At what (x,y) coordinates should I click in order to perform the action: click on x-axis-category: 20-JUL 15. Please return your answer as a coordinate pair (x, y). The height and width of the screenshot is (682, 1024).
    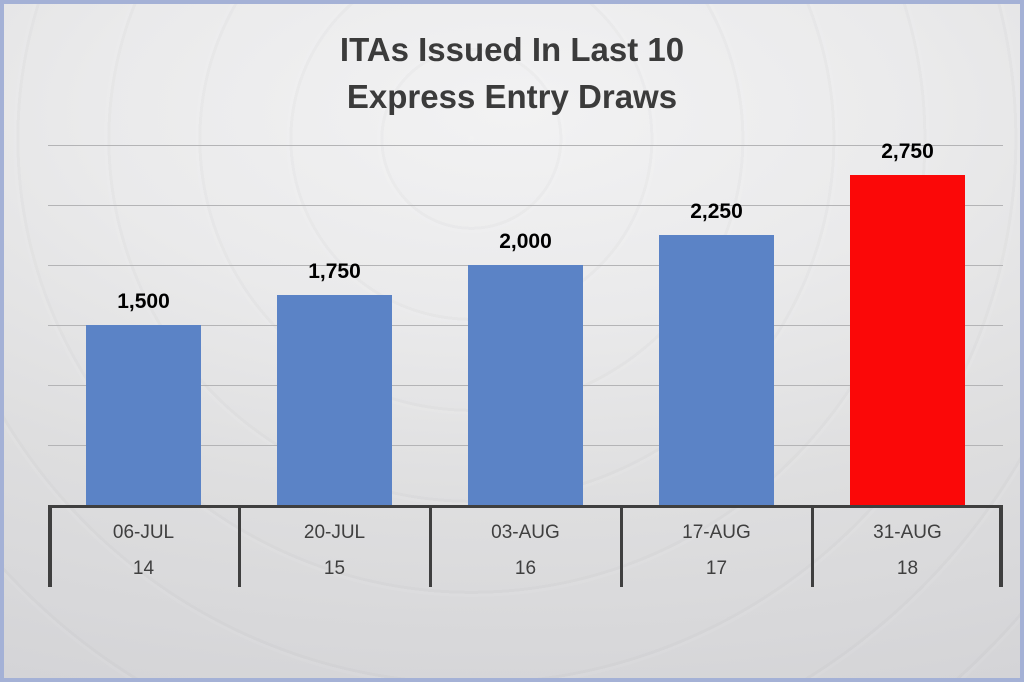
    Looking at the image, I should click on (334, 546).